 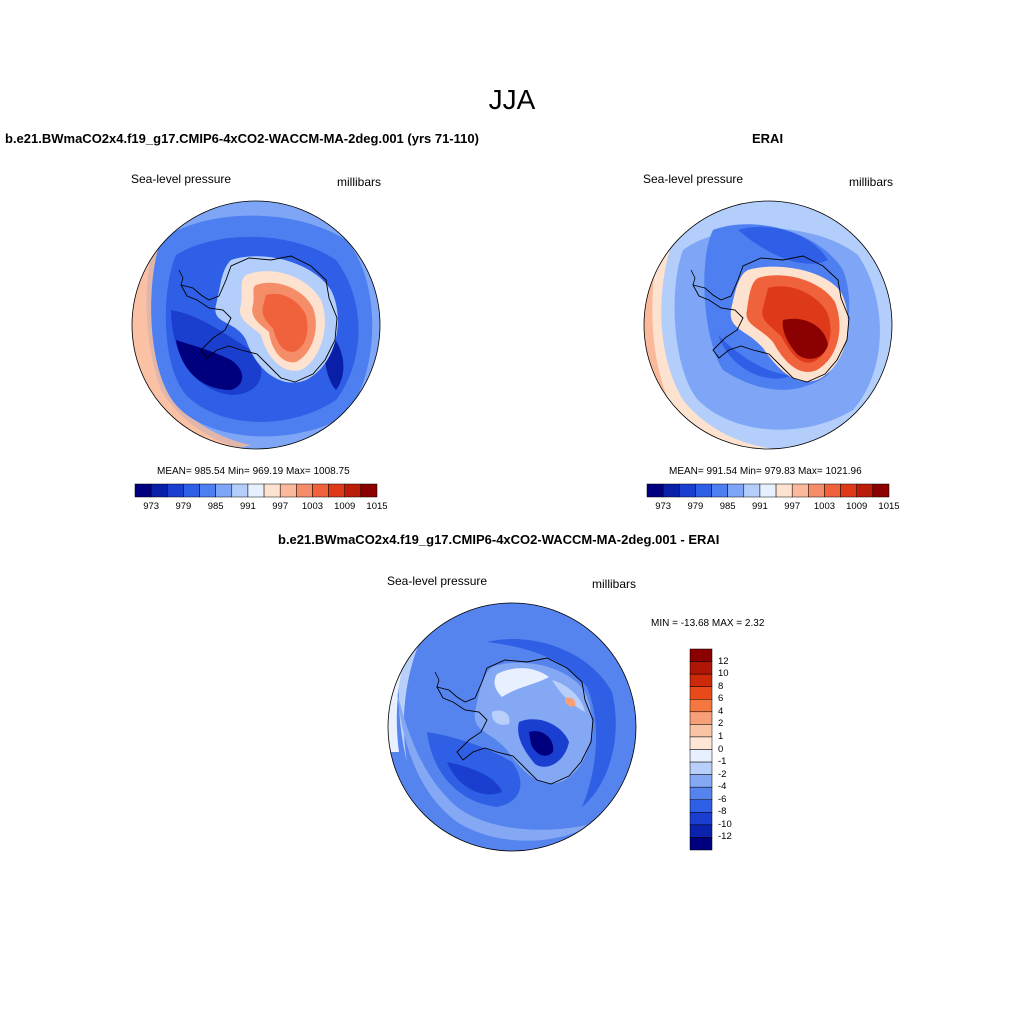 What do you see at coordinates (721, 724) in the screenshot?
I see `colorbar-tick-label: 2` at bounding box center [721, 724].